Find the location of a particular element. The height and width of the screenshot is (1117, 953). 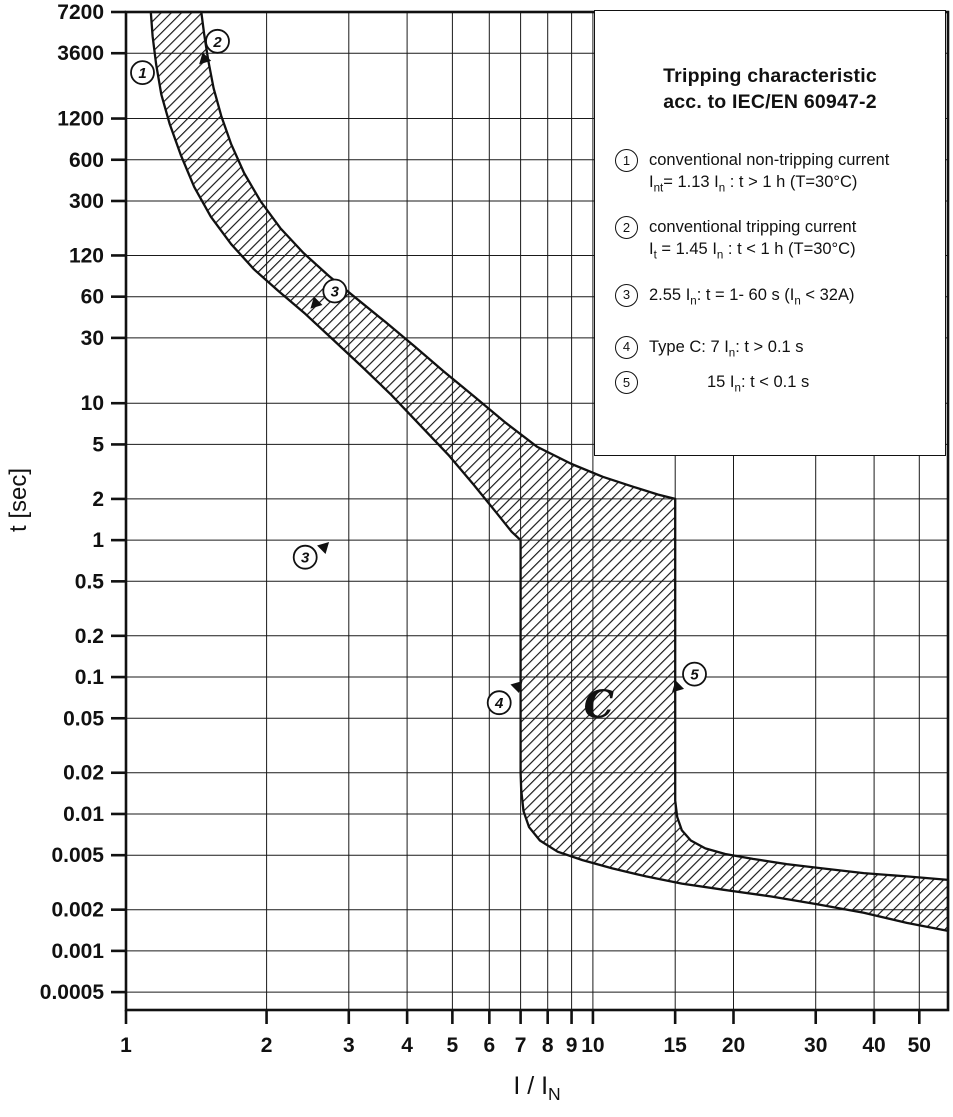

legend-line: It = 1.45 In : t < 1 h (T=30°C) is located at coordinates (752, 252).